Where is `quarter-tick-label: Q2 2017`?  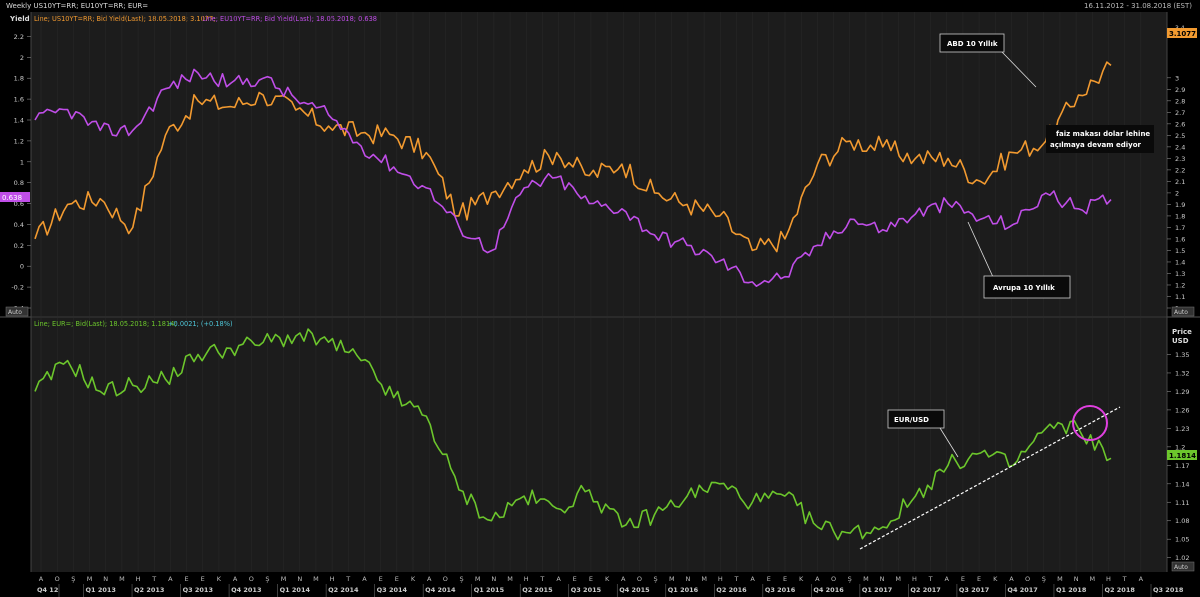 quarter-tick-label: Q2 2017 is located at coordinates (925, 590).